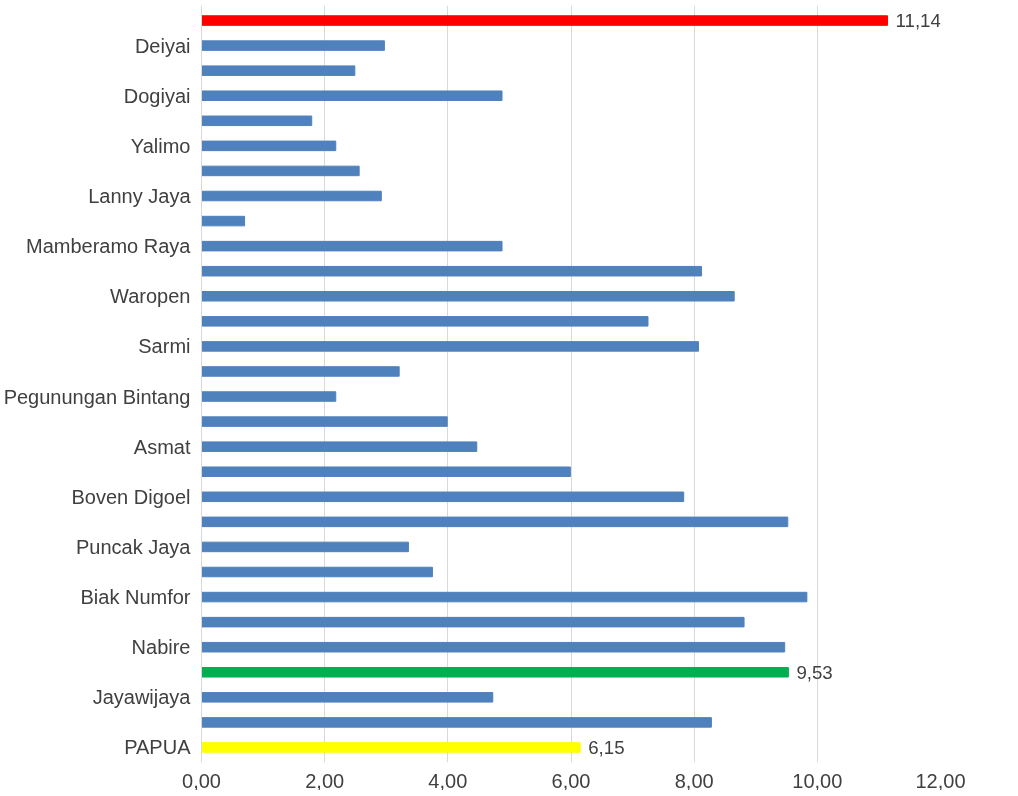 The width and height of the screenshot is (1018, 796). What do you see at coordinates (142, 697) in the screenshot?
I see `y-tick-label: Jayawijaya` at bounding box center [142, 697].